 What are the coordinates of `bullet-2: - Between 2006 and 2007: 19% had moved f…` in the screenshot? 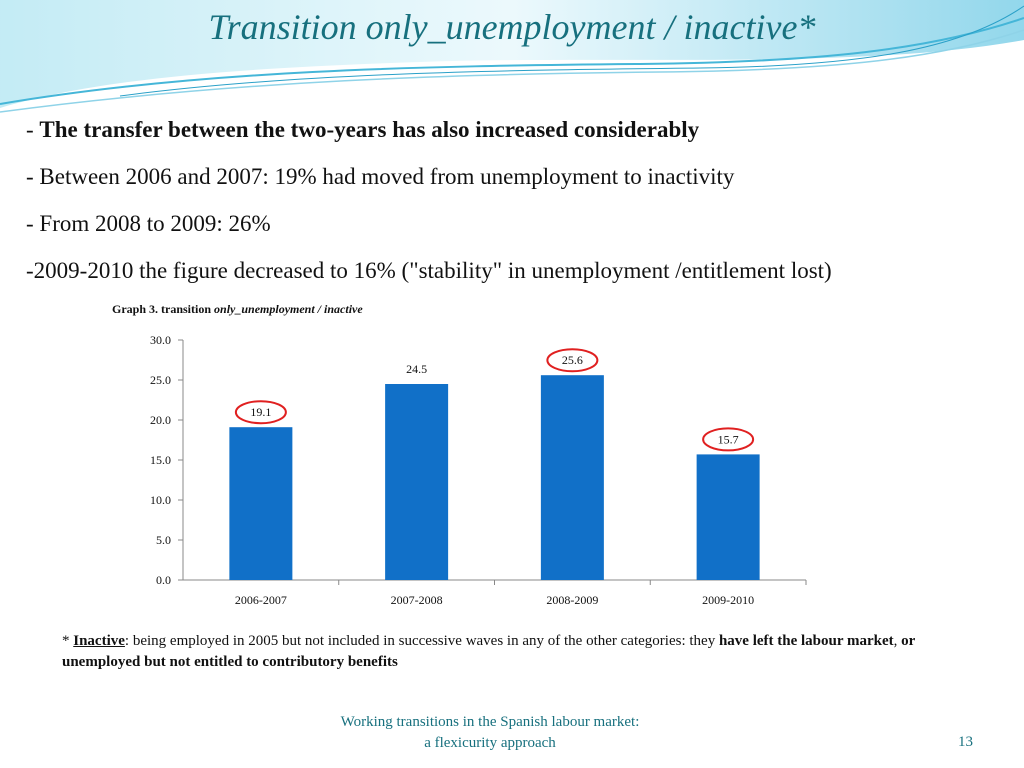 It's located at (516, 176).